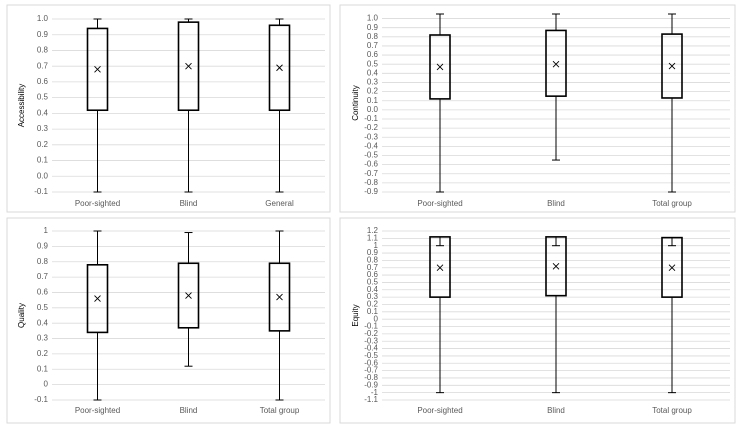  What do you see at coordinates (373, 237) in the screenshot?
I see `y-tick-label: 1.1` at bounding box center [373, 237].